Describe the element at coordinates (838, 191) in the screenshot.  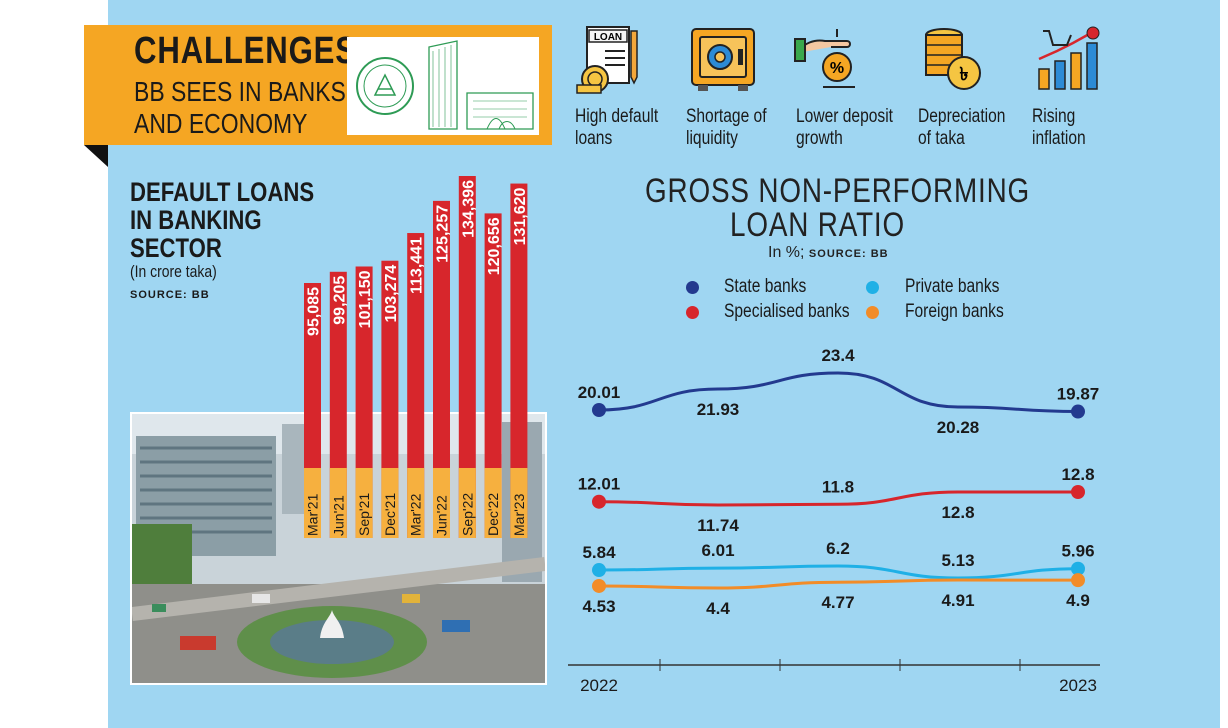
I see `line-chart-title-line1: GROSS NON-PERFORMING` at that location.